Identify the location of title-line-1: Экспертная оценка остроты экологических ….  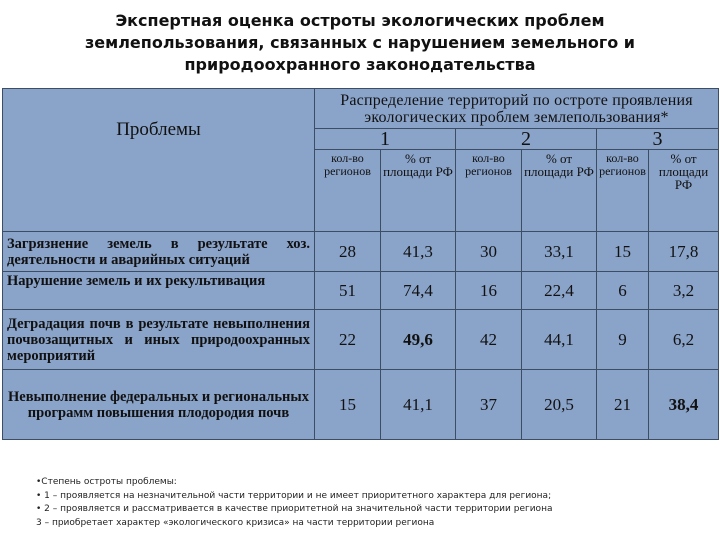
(360, 20).